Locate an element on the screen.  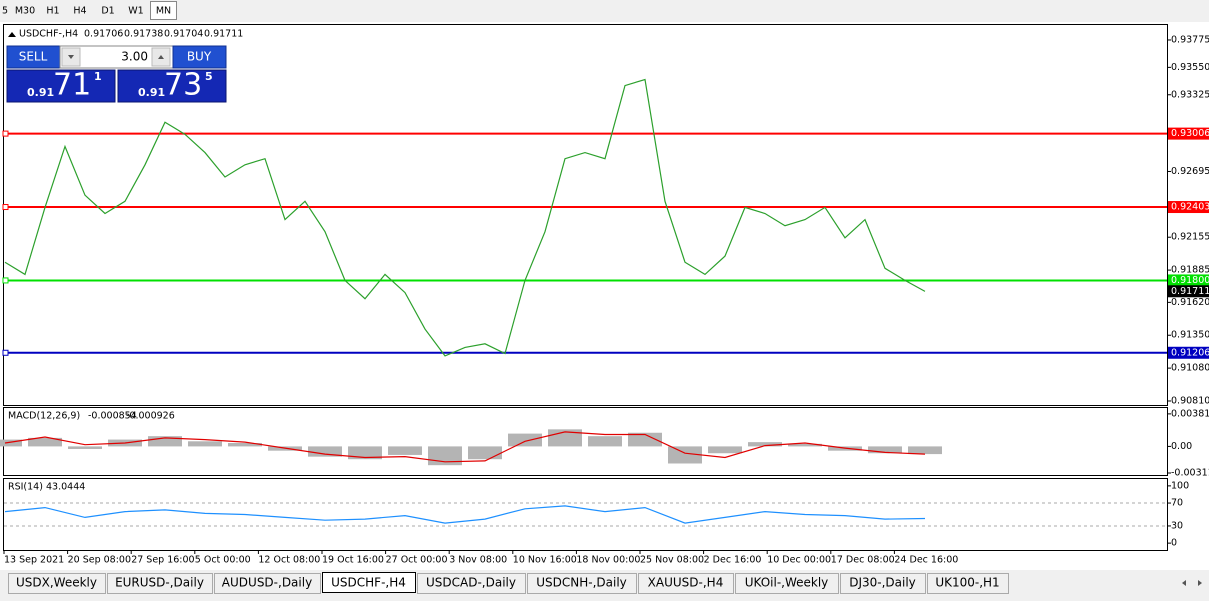
timeframe-label: H1 is located at coordinates (52, 11).